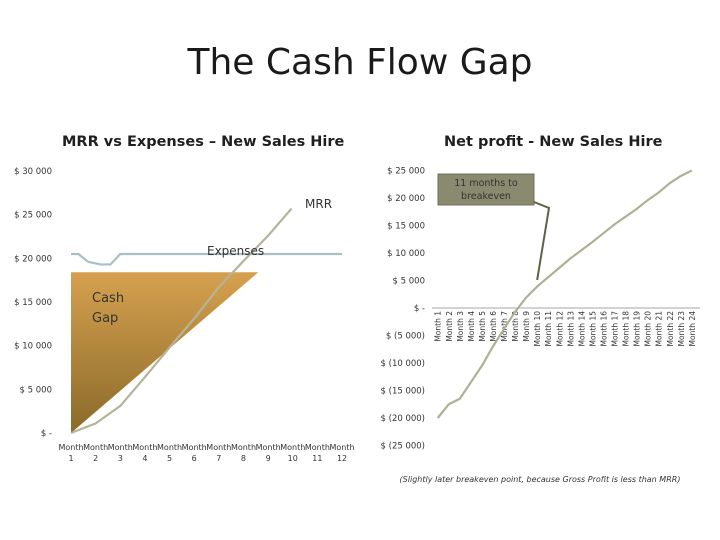  What do you see at coordinates (406, 254) in the screenshot?
I see `right-y-tick-label: $ 10 000` at bounding box center [406, 254].